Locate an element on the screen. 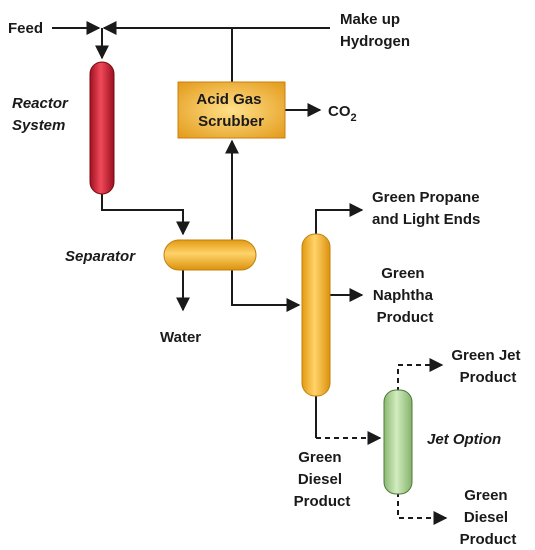 This screenshot has width=535, height=550. line: Make up is located at coordinates (370, 19).